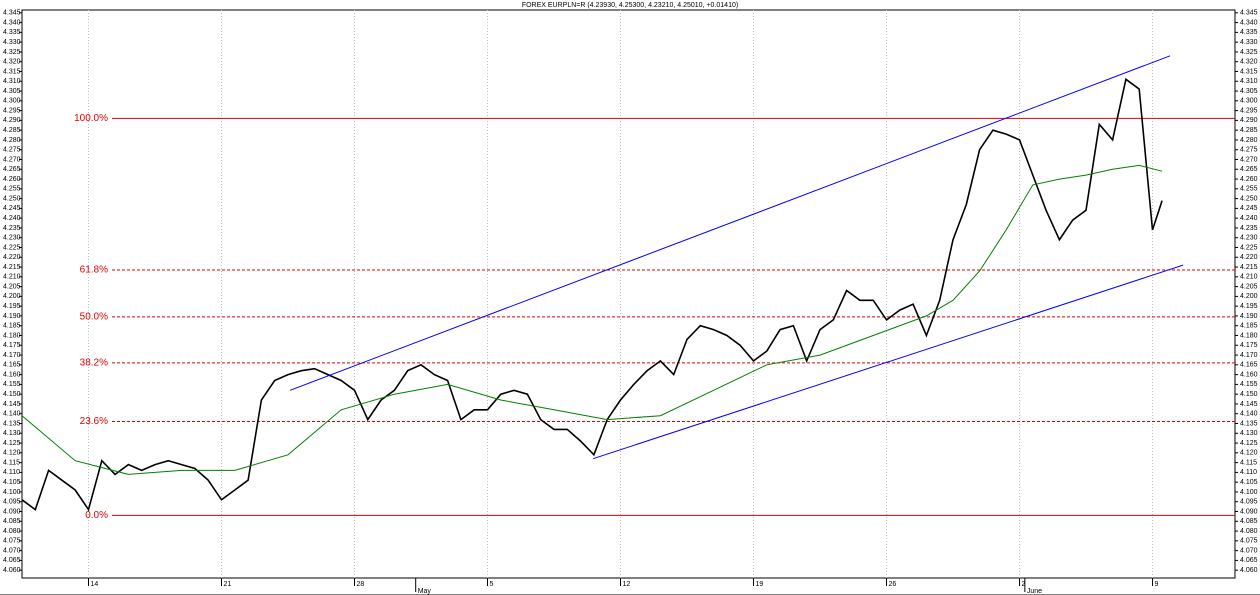 The width and height of the screenshot is (1260, 595). What do you see at coordinates (12, 238) in the screenshot?
I see `y-tick-label-left: 4.230` at bounding box center [12, 238].